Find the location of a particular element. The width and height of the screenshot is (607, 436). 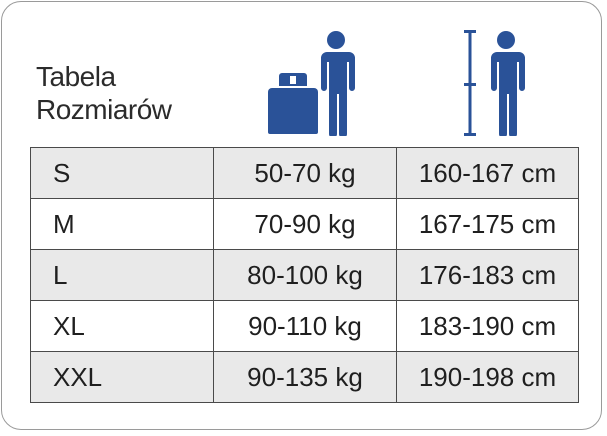

height-cell: 160-167 cm is located at coordinates (487, 173).